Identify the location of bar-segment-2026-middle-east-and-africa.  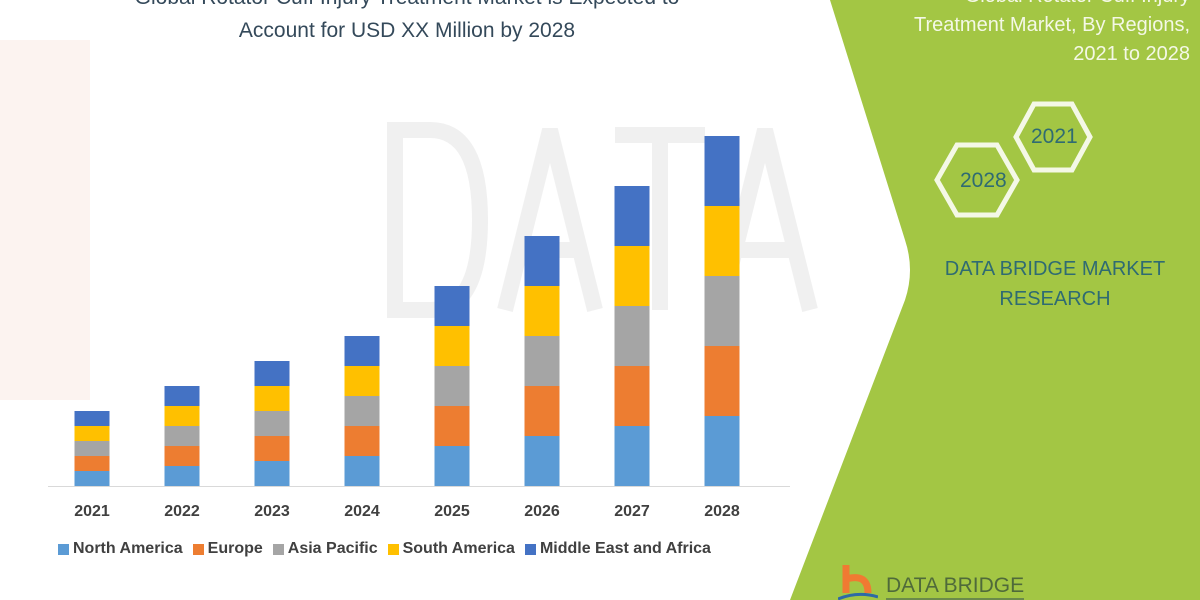
(542, 261).